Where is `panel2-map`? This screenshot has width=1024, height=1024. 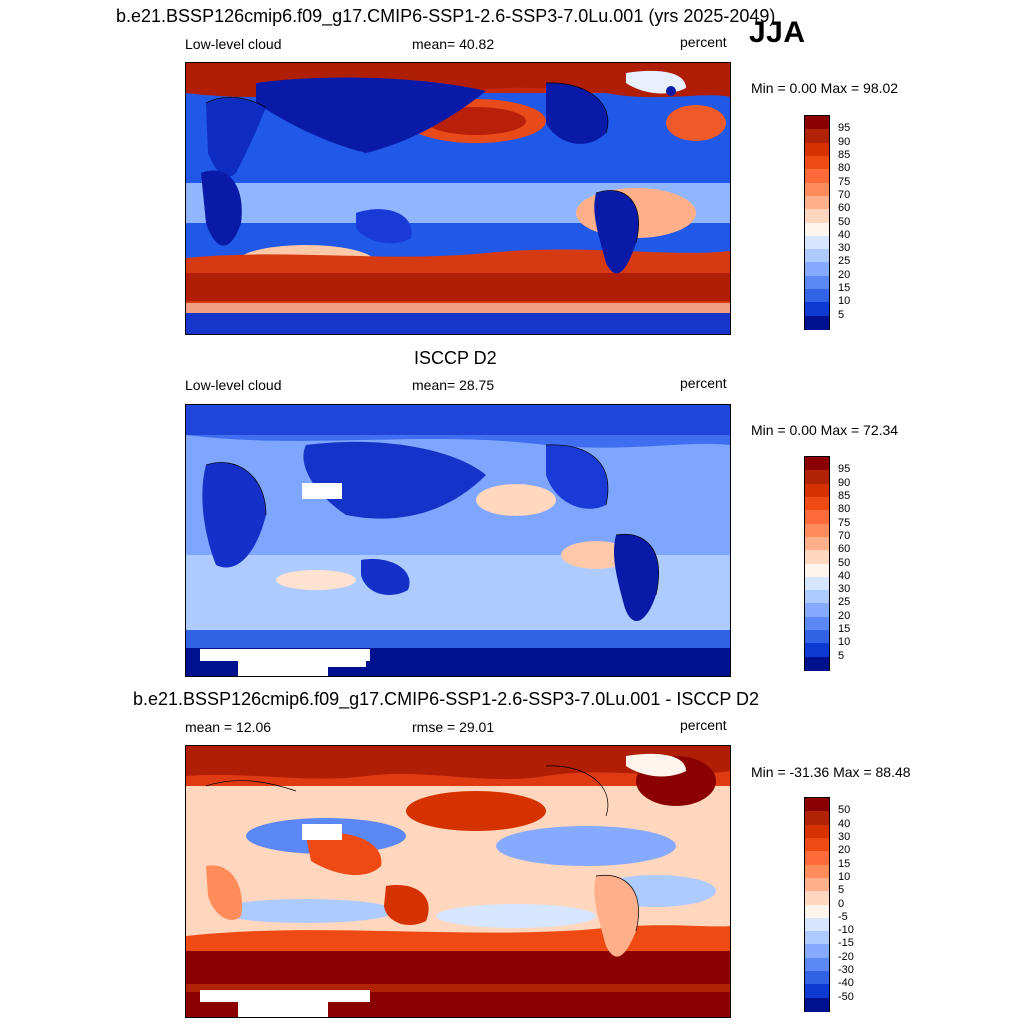
panel2-map is located at coordinates (458, 540).